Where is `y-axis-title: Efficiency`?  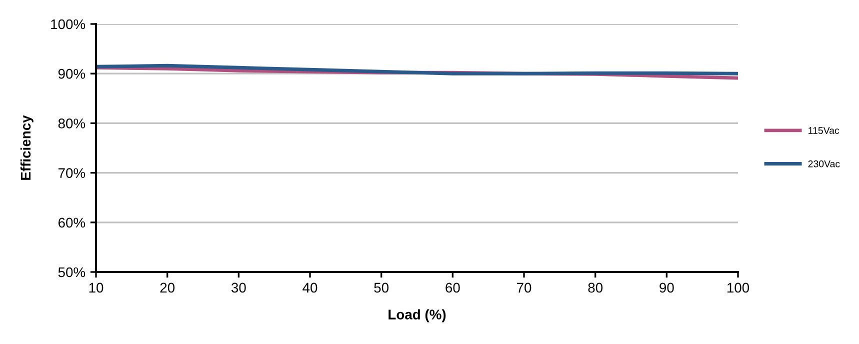
y-axis-title: Efficiency is located at coordinates (27, 147).